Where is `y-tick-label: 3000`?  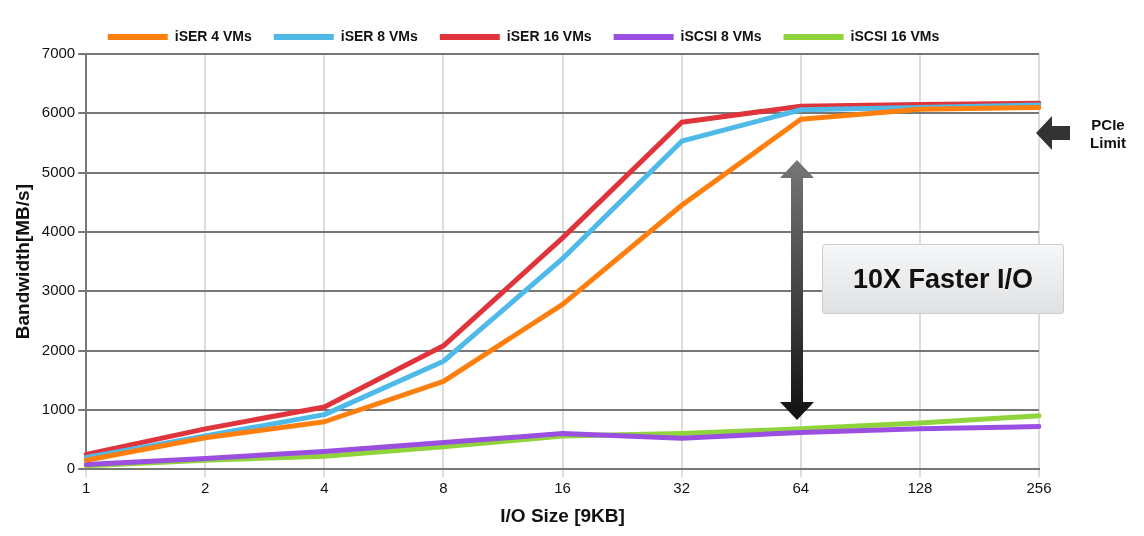 y-tick-label: 3000 is located at coordinates (58, 290).